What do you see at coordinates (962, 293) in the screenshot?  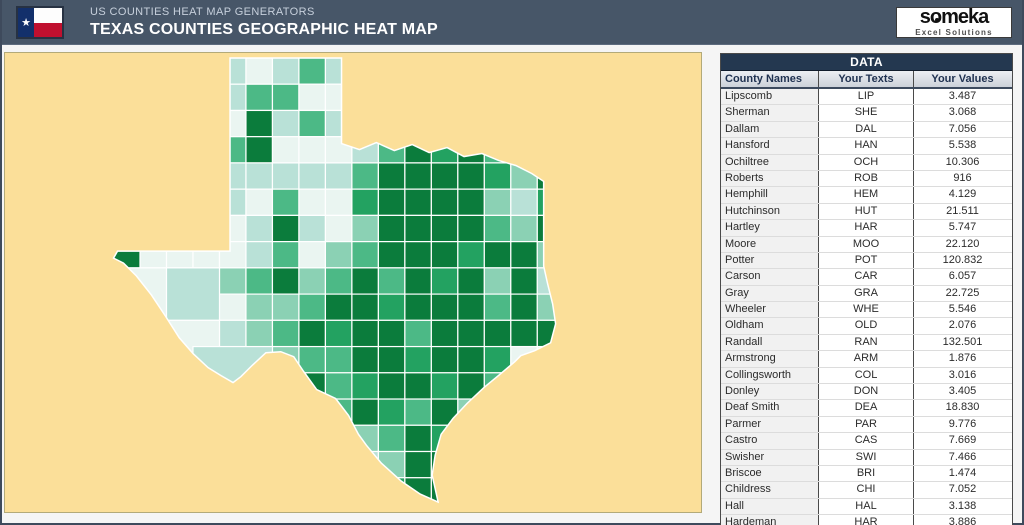 I see `value-cell: 22.725` at bounding box center [962, 293].